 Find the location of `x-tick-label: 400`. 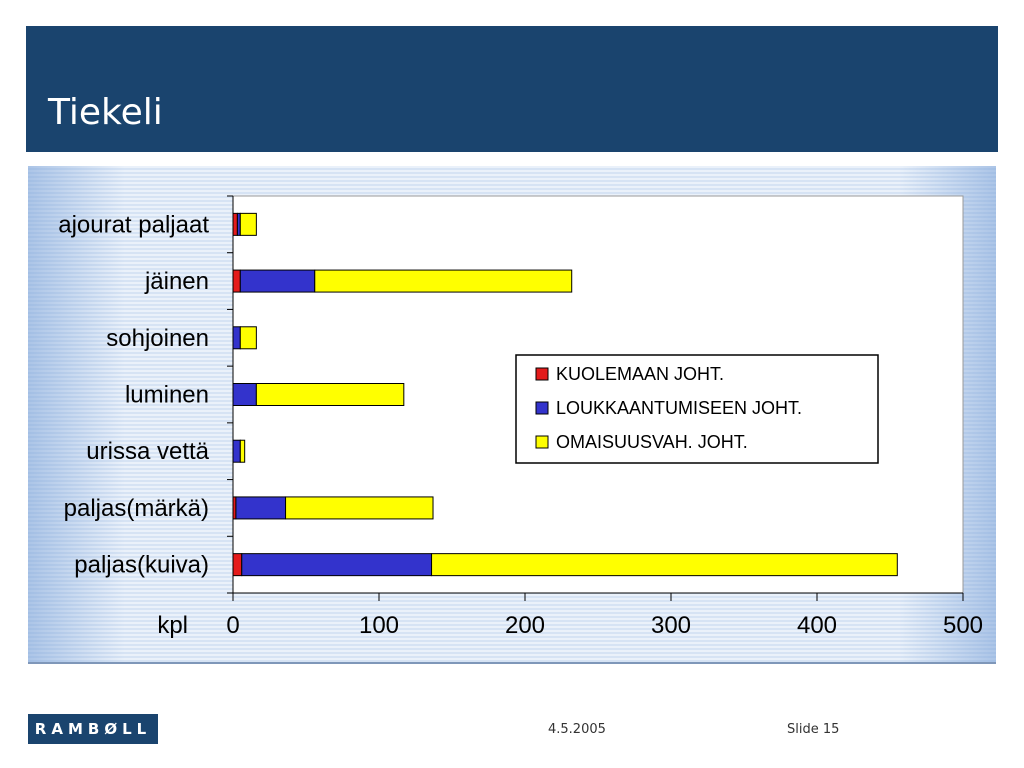

x-tick-label: 400 is located at coordinates (817, 625).